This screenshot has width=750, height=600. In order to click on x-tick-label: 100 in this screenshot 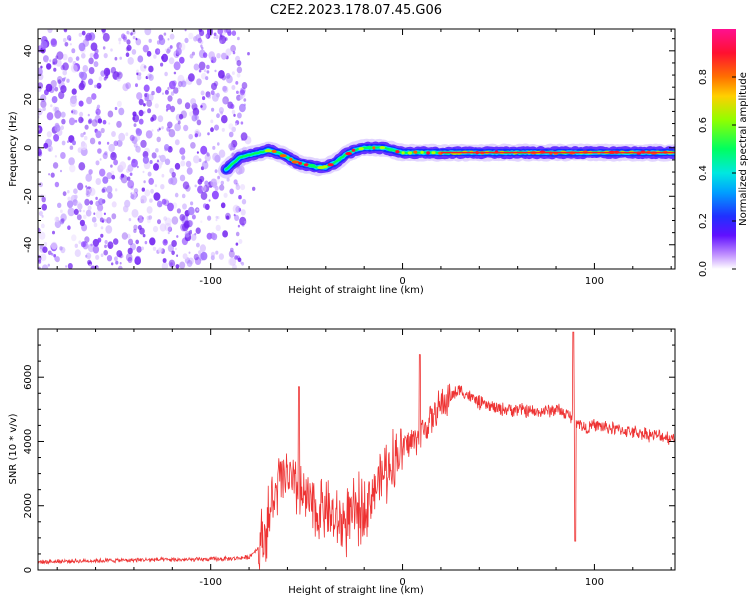, I will do `click(594, 281)`.